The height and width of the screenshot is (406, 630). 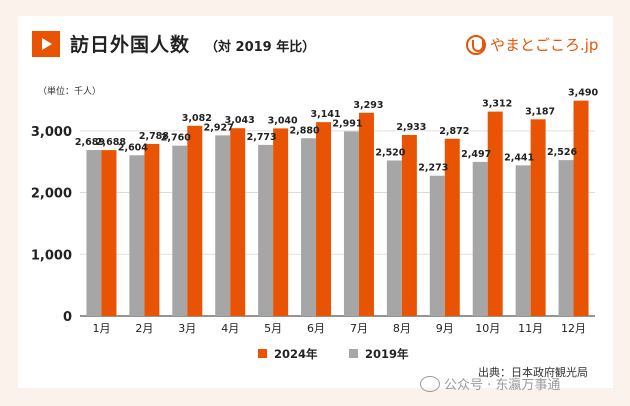 I want to click on chart-subtitle: （対 2019 年比）, so click(x=260, y=47).